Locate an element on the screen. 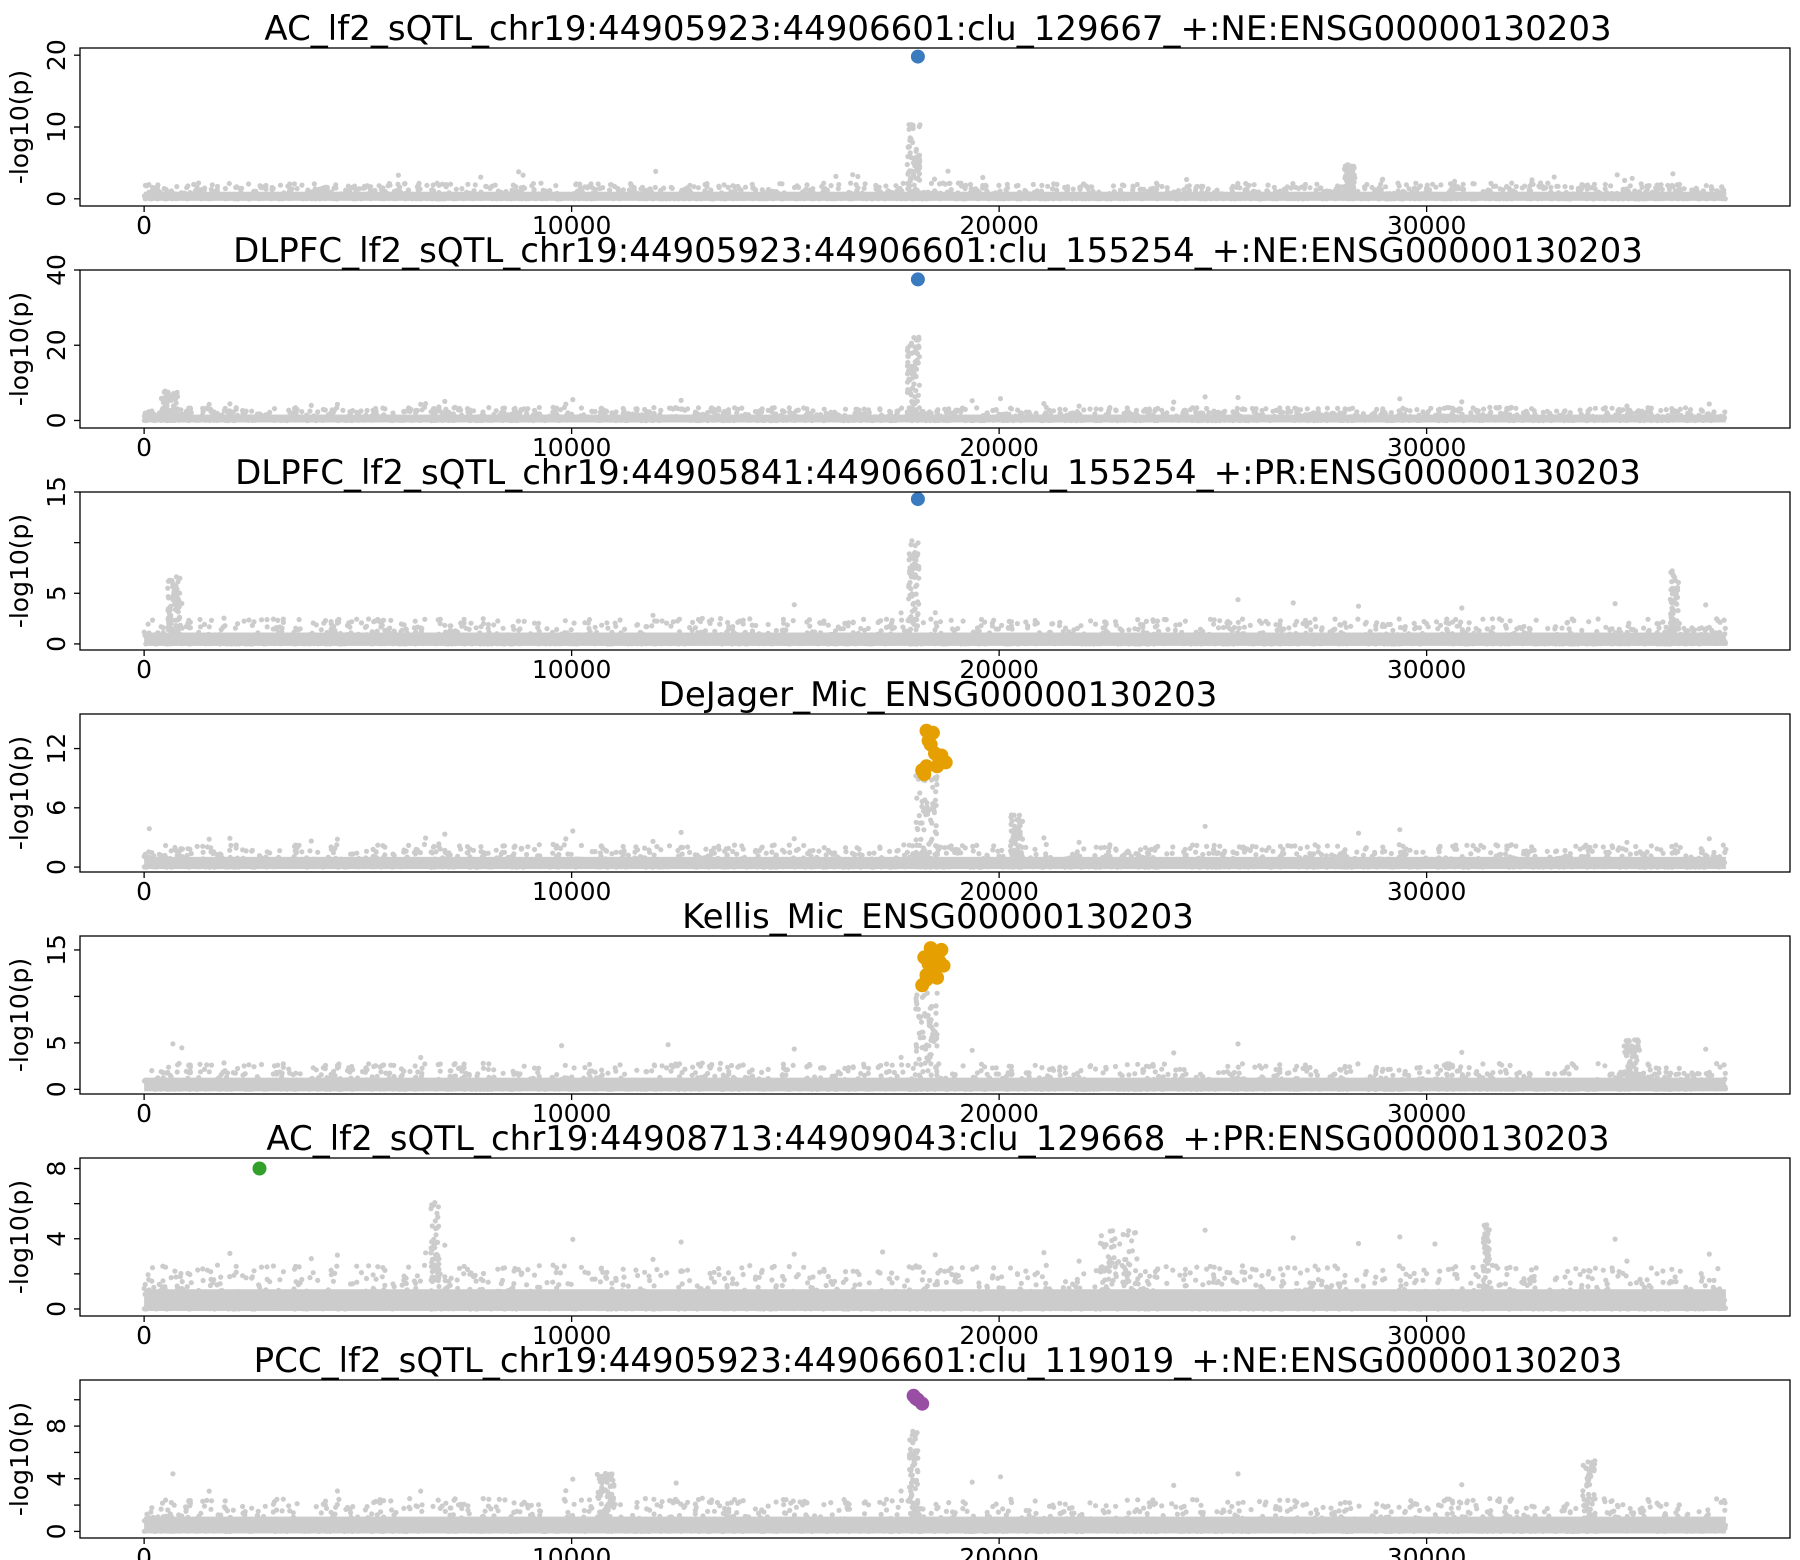 Image resolution: width=1800 pixels, height=1560 pixels. background-points is located at coordinates (934, 162).